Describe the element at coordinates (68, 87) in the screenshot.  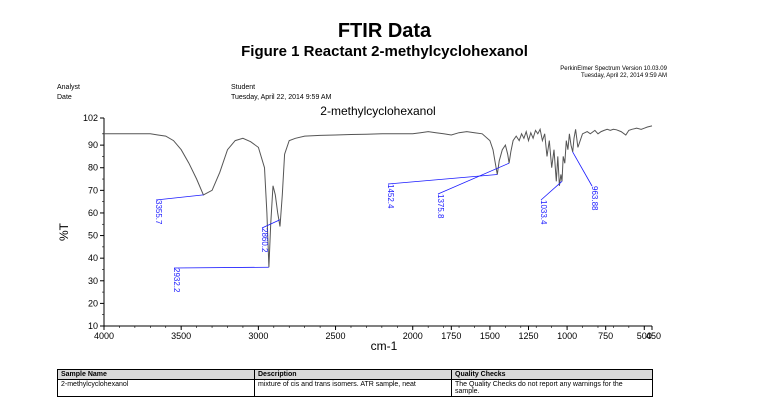
I see `analyst-label: Analyst` at that location.